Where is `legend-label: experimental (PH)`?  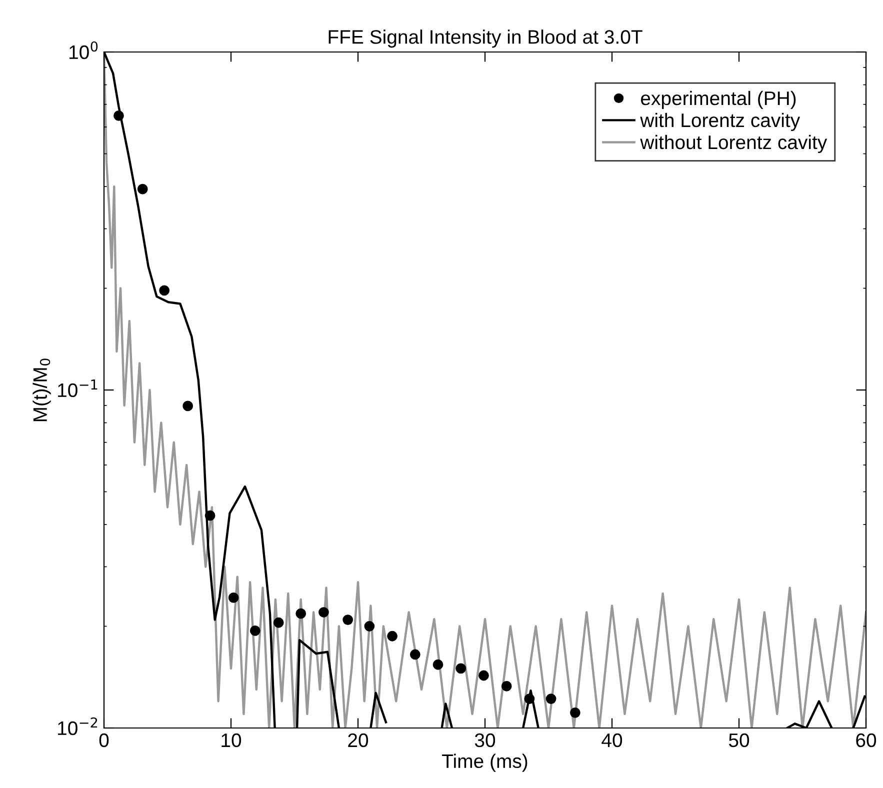 legend-label: experimental (PH) is located at coordinates (718, 100).